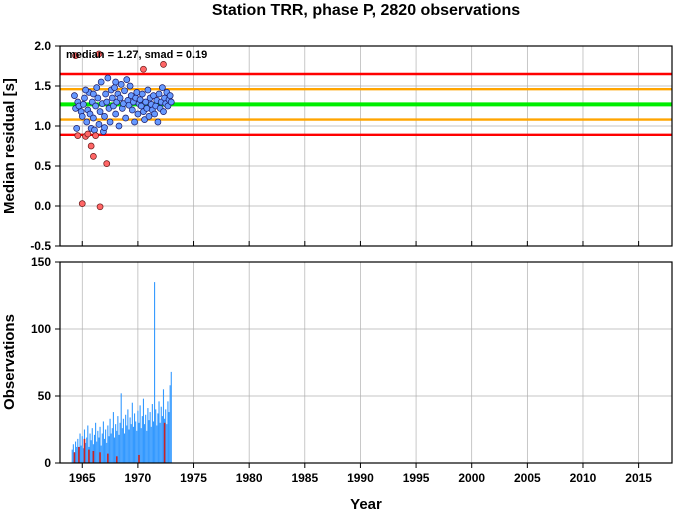 This screenshot has height=511, width=678. I want to click on year-x-tick-label: 1990, so click(360, 478).